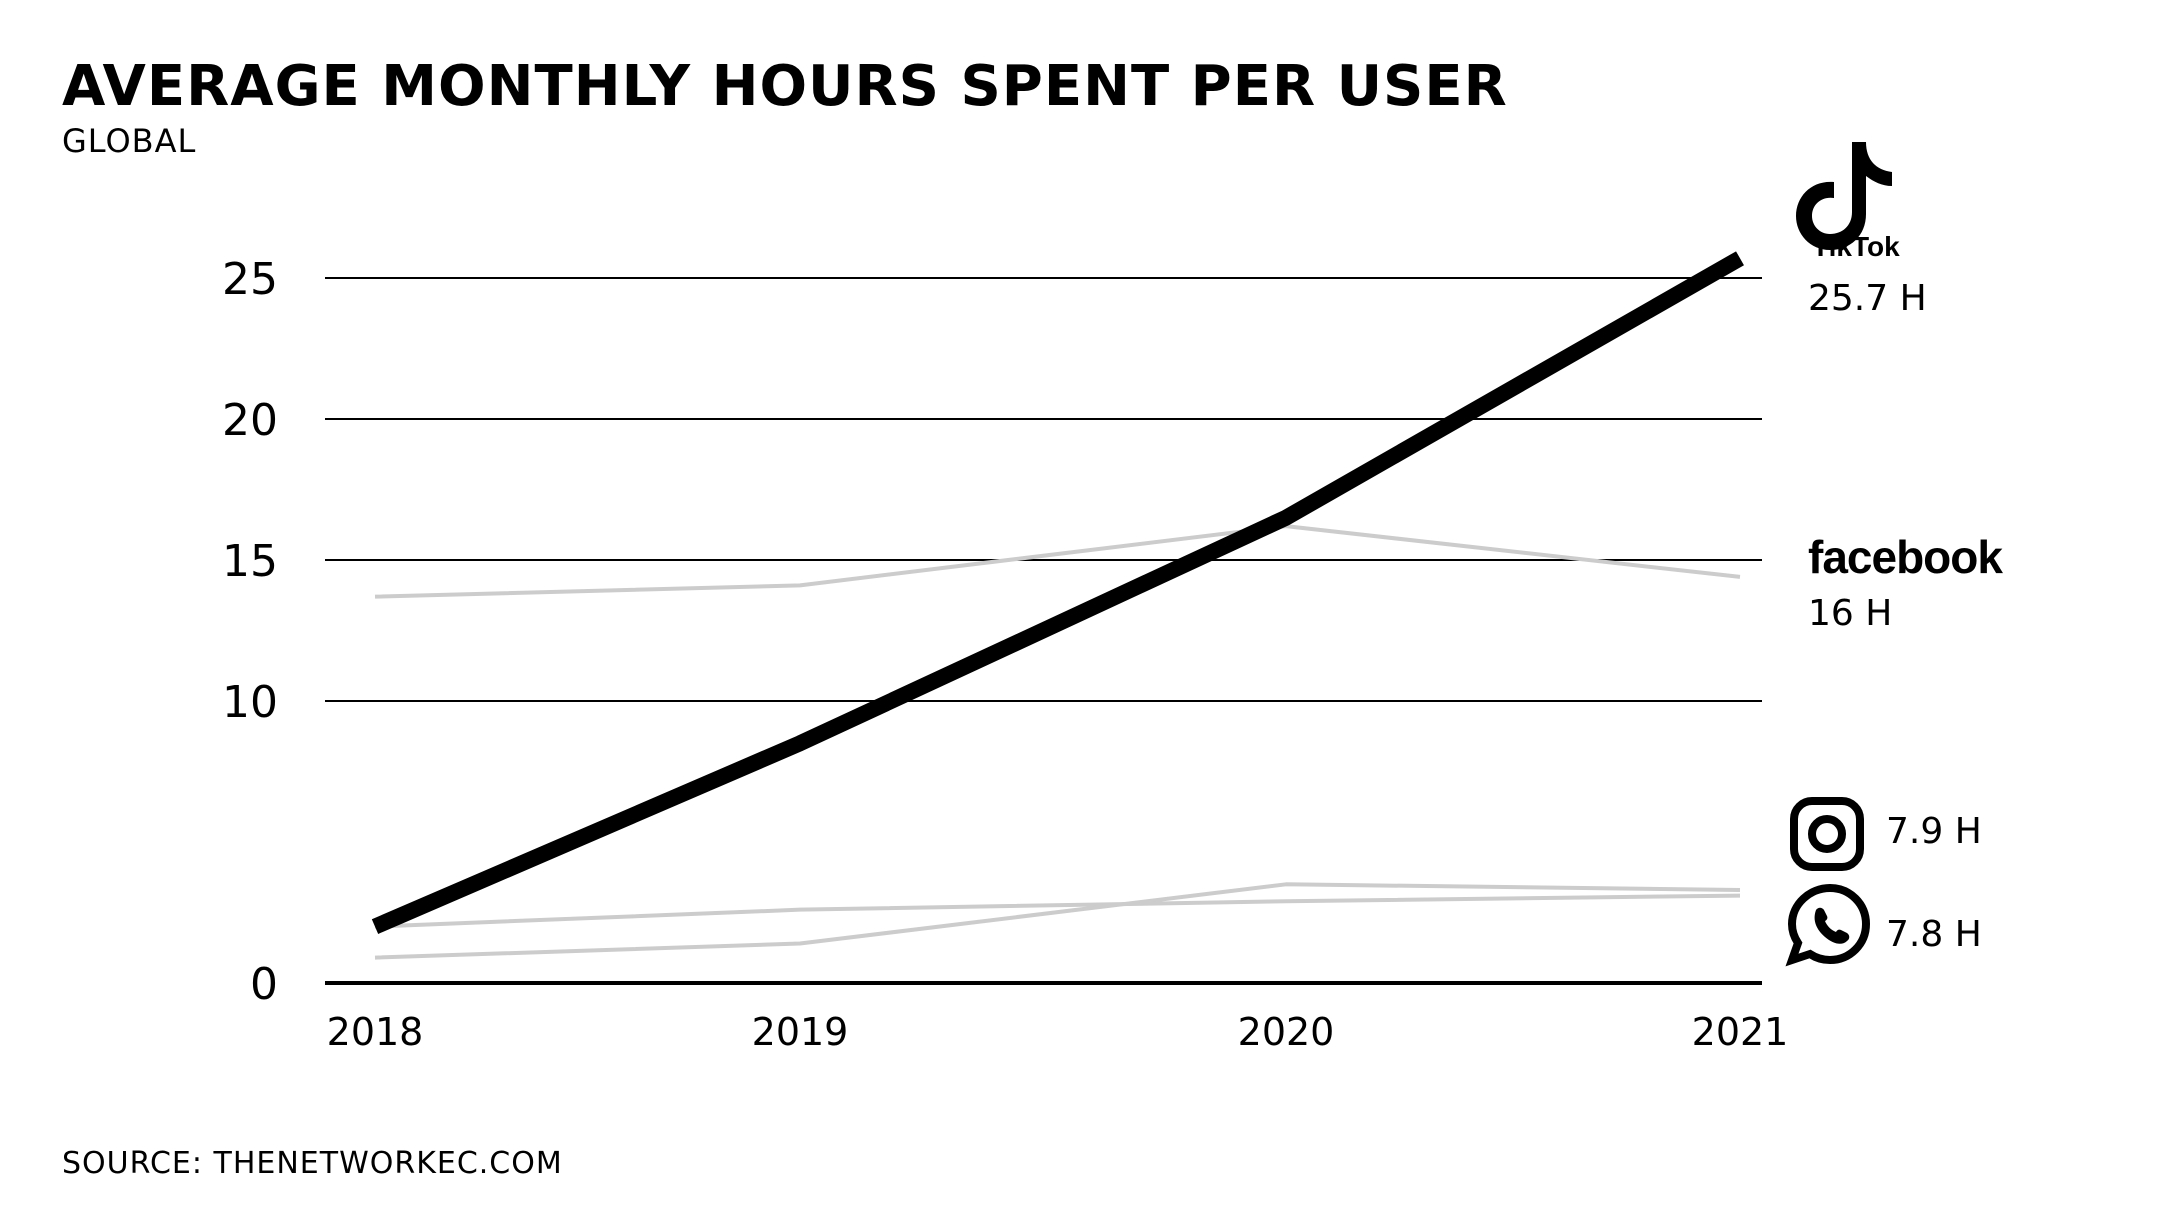 This screenshot has height=1221, width=2167. What do you see at coordinates (250, 279) in the screenshot?
I see `y-tick-label: 25` at bounding box center [250, 279].